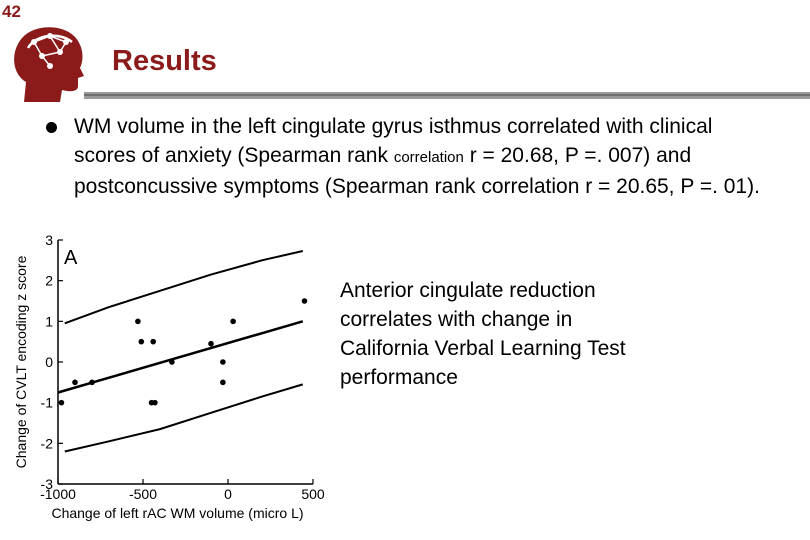 The height and width of the screenshot is (540, 810). What do you see at coordinates (47, 484) in the screenshot?
I see `y-tick-label: -3` at bounding box center [47, 484].